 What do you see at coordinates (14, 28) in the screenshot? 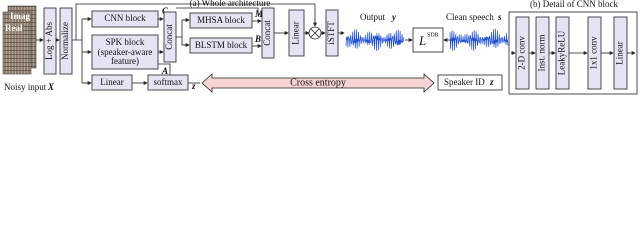
I see `real-label: Real` at bounding box center [14, 28].